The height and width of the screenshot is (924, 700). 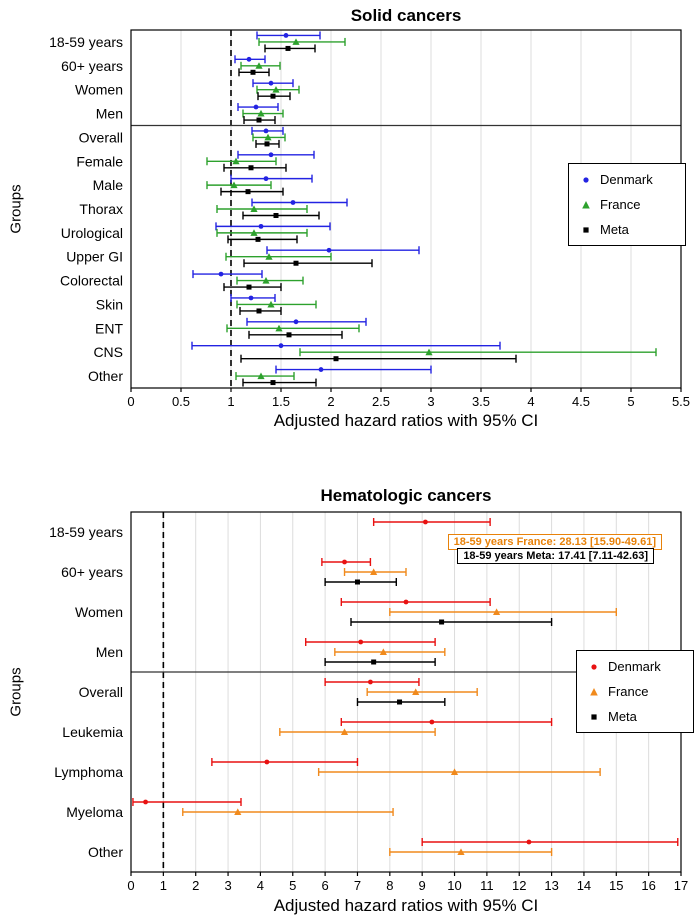 What do you see at coordinates (487, 885) in the screenshot?
I see `axis-tick-label: 11` at bounding box center [487, 885].